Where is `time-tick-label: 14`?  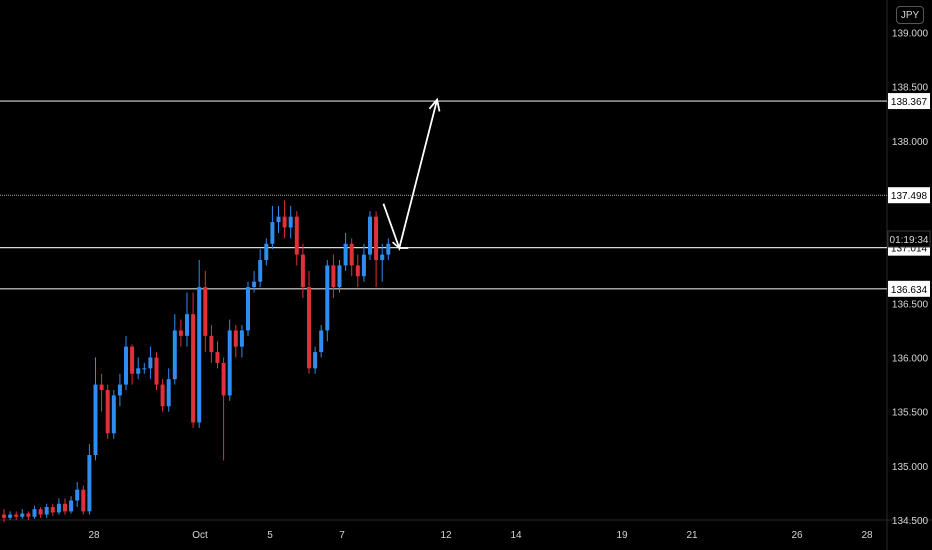 time-tick-label: 14 is located at coordinates (516, 535).